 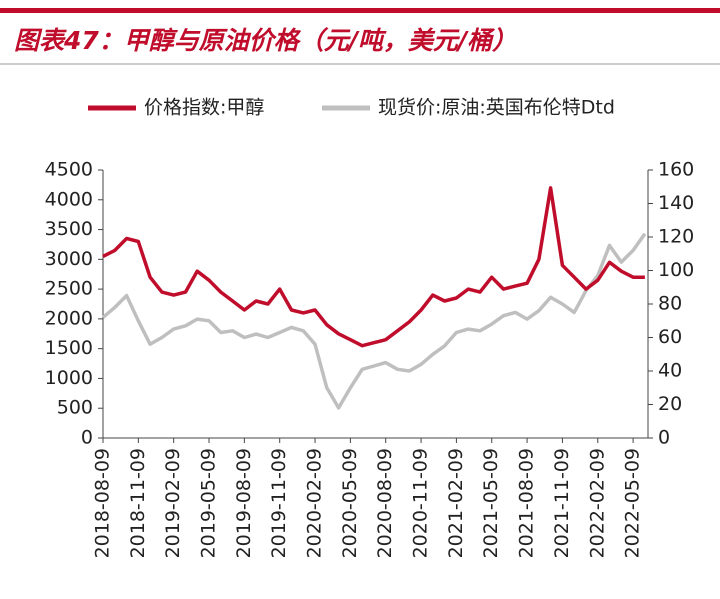 I want to click on y-tick-label: 3000, so click(x=69, y=259).